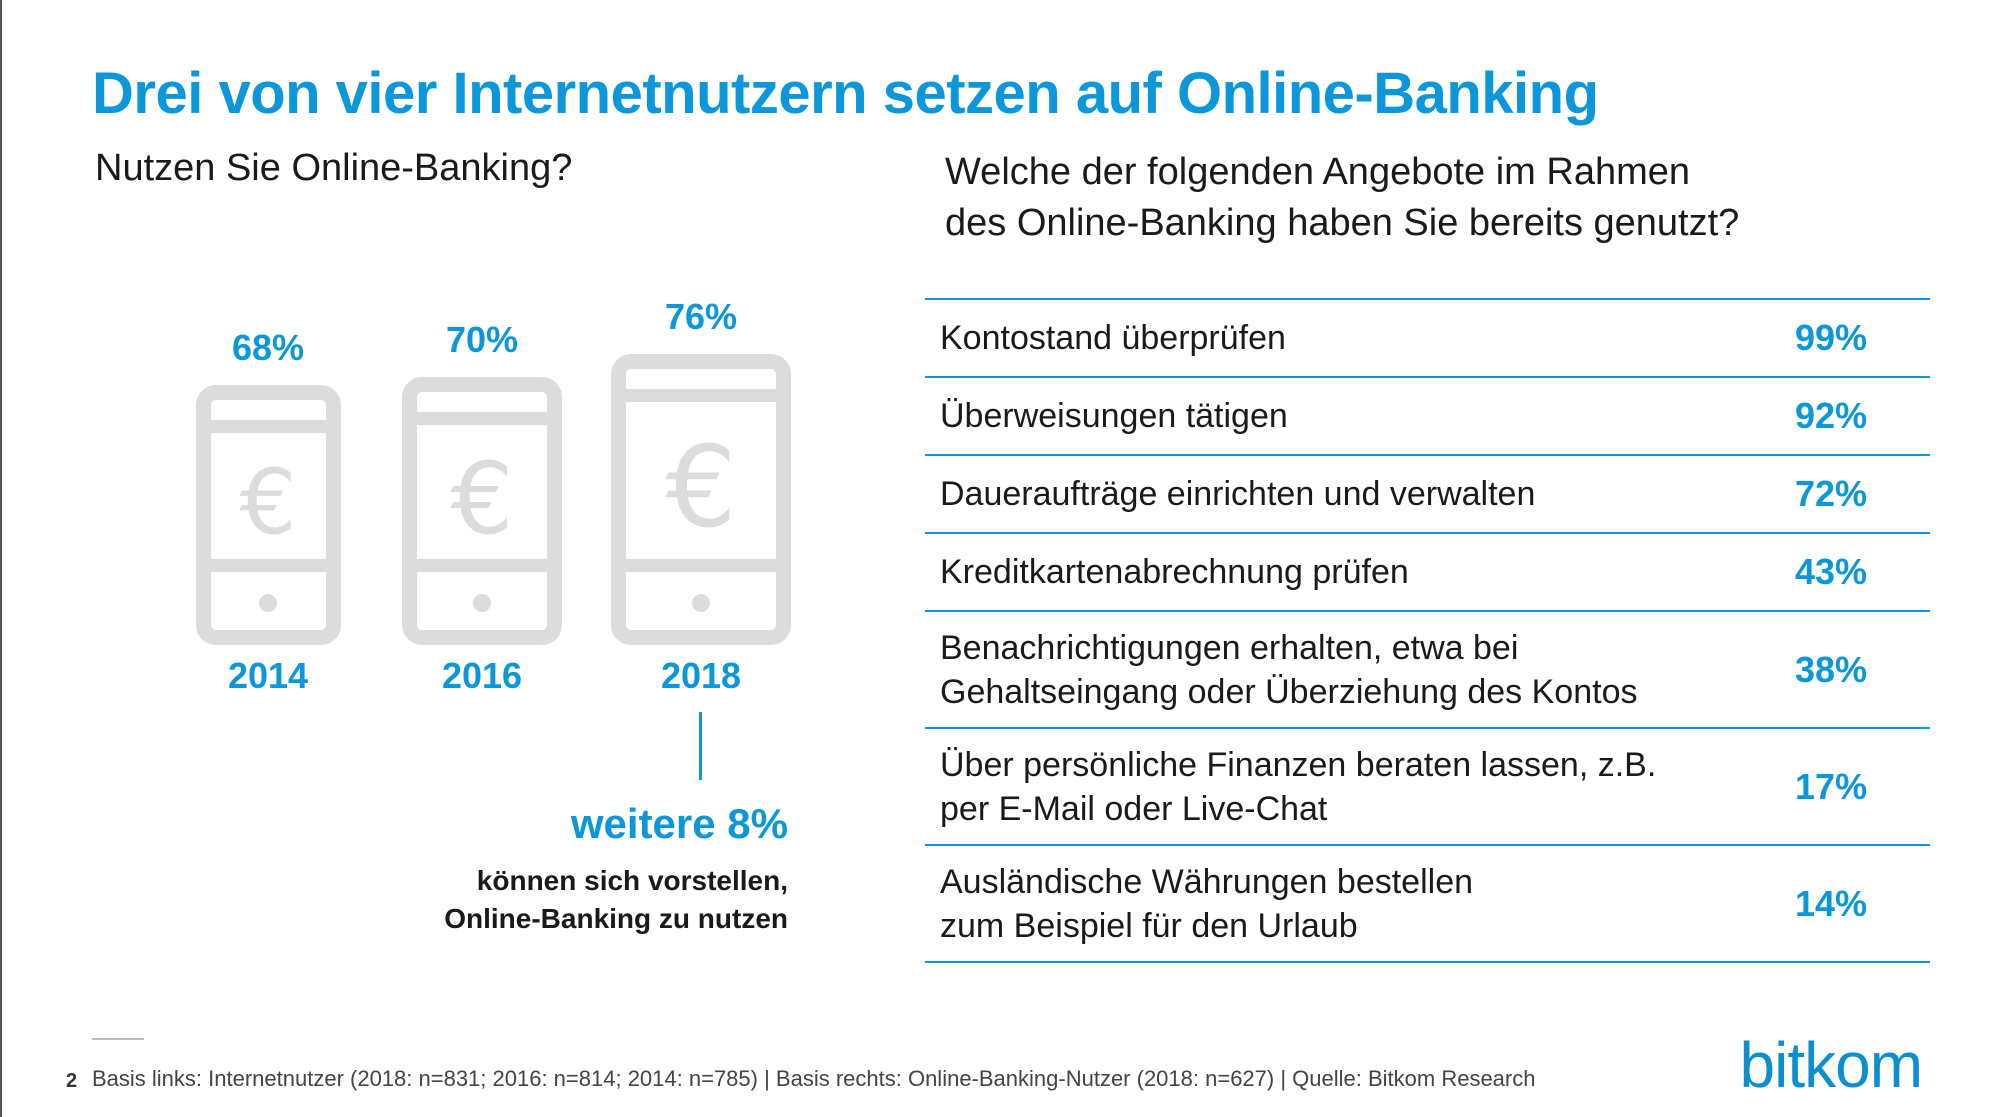 The image size is (2000, 1117). Describe the element at coordinates (1830, 669) in the screenshot. I see `table-row-value: 38%` at that location.